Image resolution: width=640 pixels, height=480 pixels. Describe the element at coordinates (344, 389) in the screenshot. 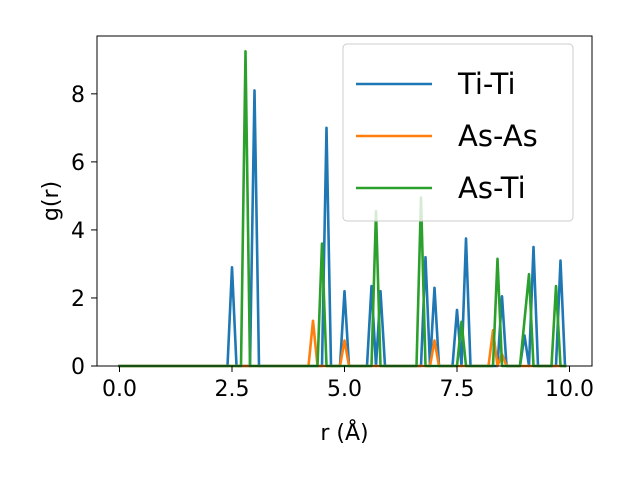

I see `x-tick-label: 5.0` at that location.